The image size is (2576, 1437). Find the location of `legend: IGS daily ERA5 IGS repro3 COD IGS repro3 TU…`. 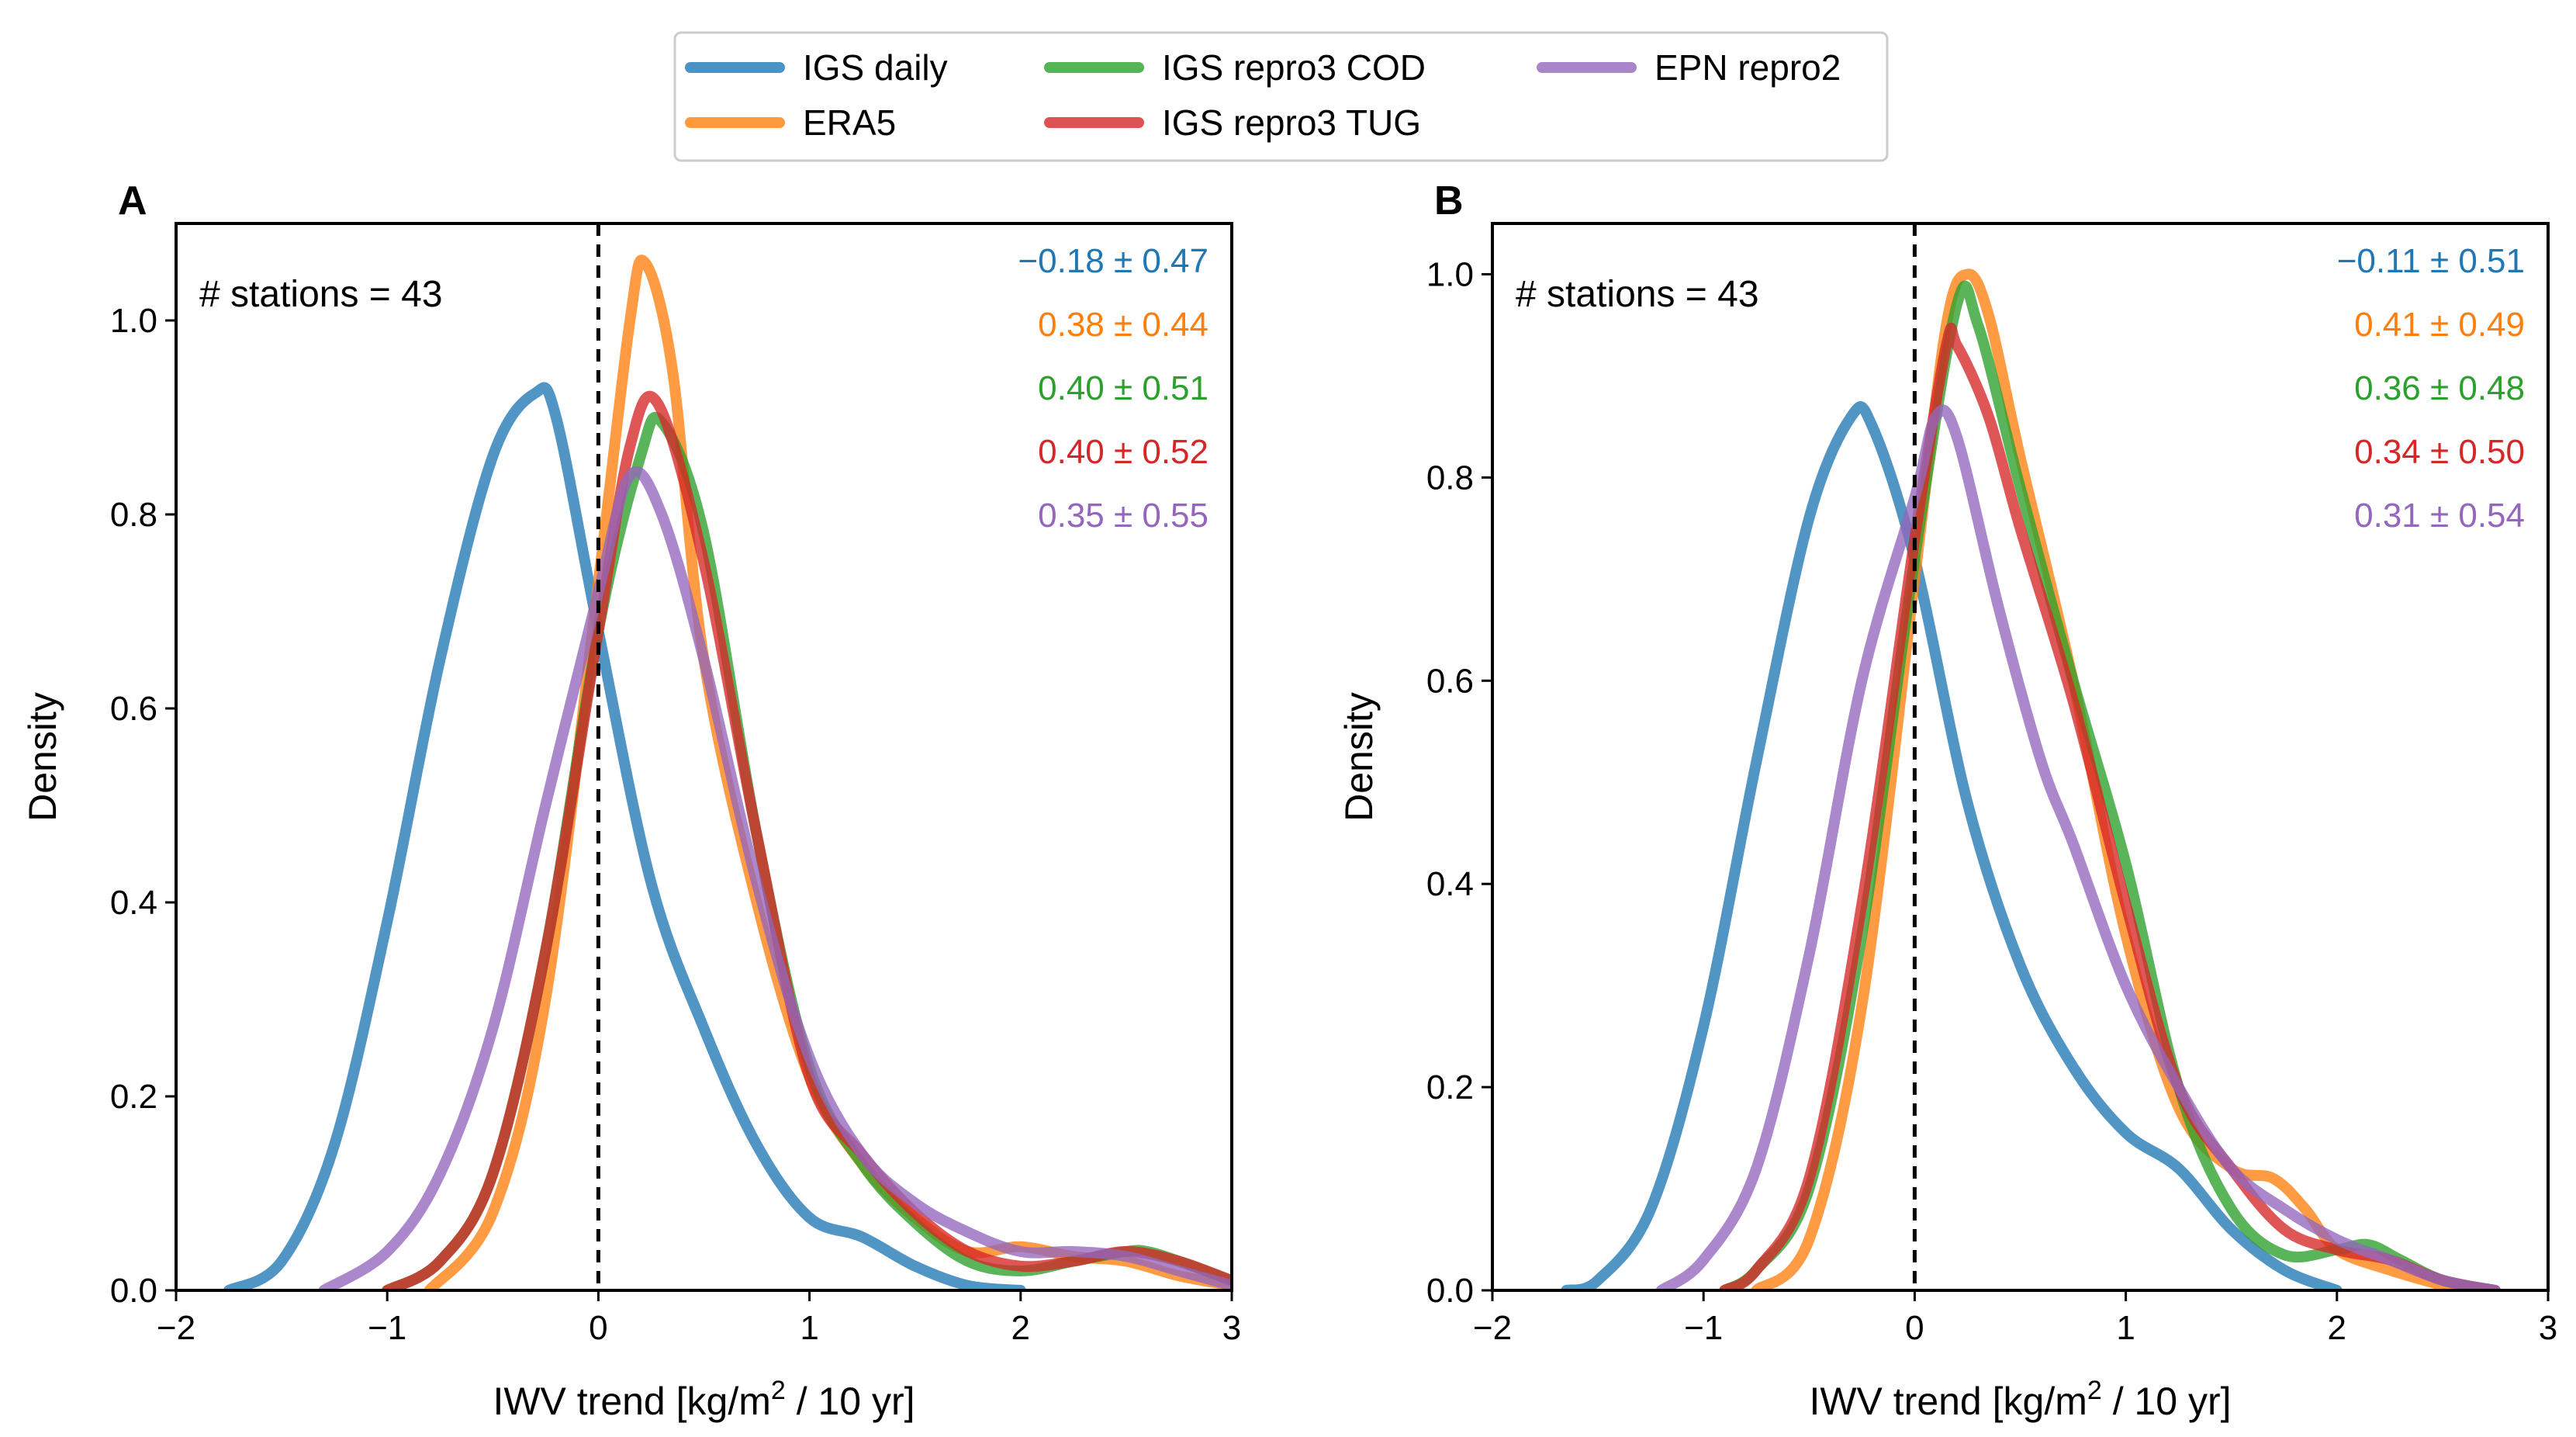

legend: IGS daily ERA5 IGS repro3 COD IGS repro3 TU… is located at coordinates (1281, 96).